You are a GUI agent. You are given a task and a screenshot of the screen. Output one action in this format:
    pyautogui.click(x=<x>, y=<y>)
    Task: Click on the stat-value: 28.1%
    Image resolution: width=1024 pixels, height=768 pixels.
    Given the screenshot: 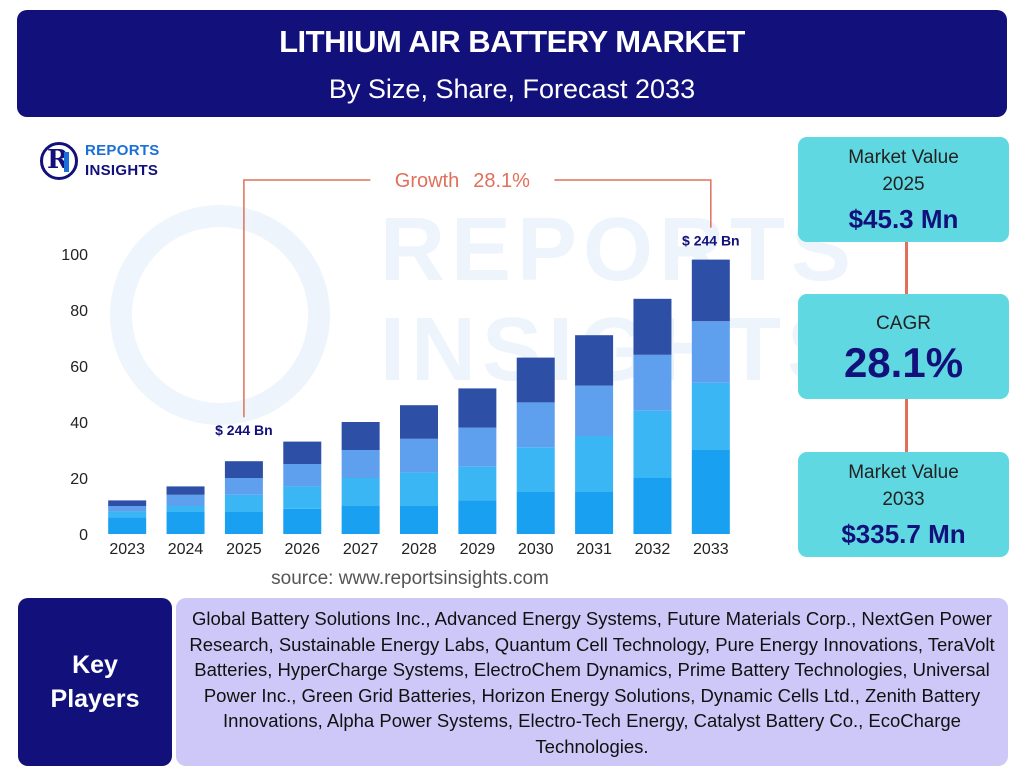 What is the action you would take?
    pyautogui.click(x=903, y=362)
    